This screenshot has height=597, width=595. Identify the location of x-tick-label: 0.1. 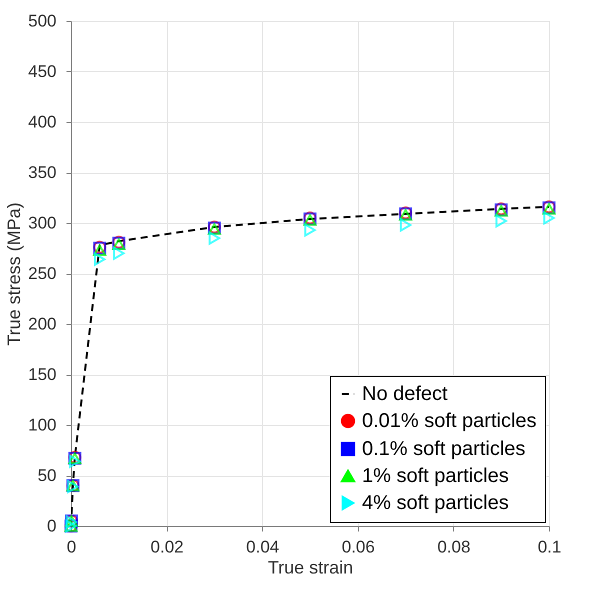
(550, 547).